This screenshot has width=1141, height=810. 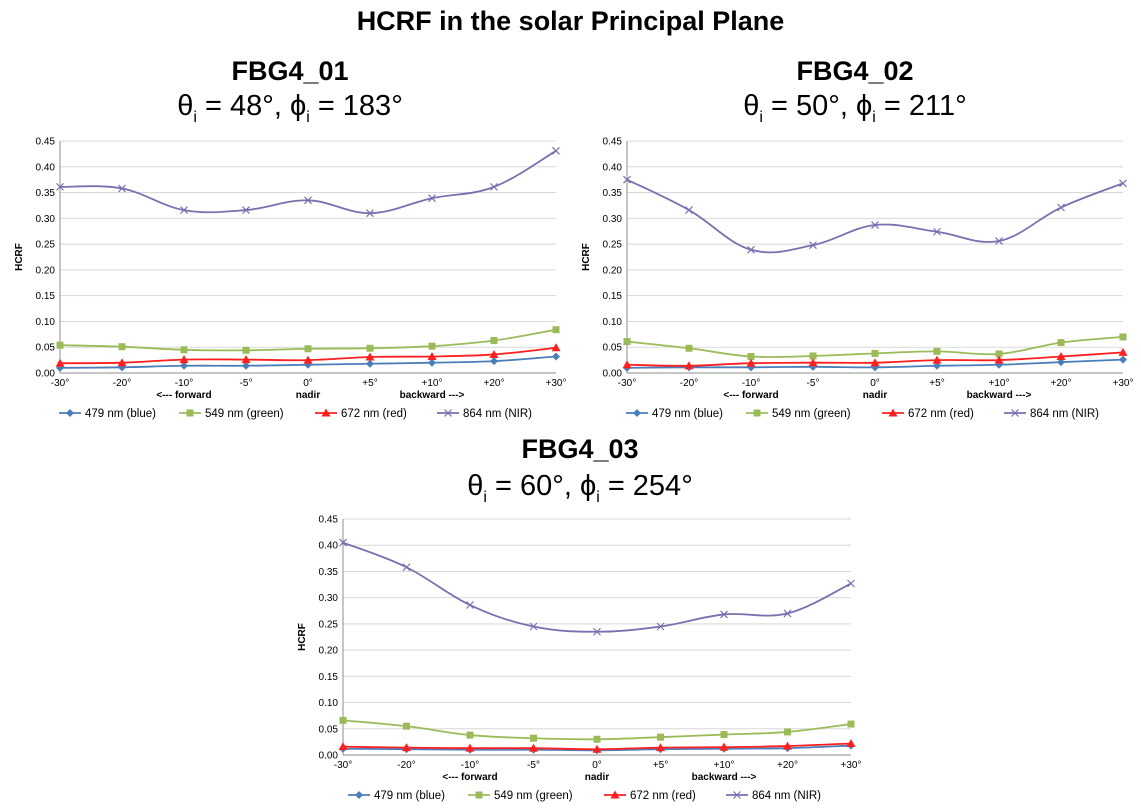 I want to click on chart-subtitle-fbg4-02: θi = 50°, ϕi = 211°, so click(x=855, y=108).